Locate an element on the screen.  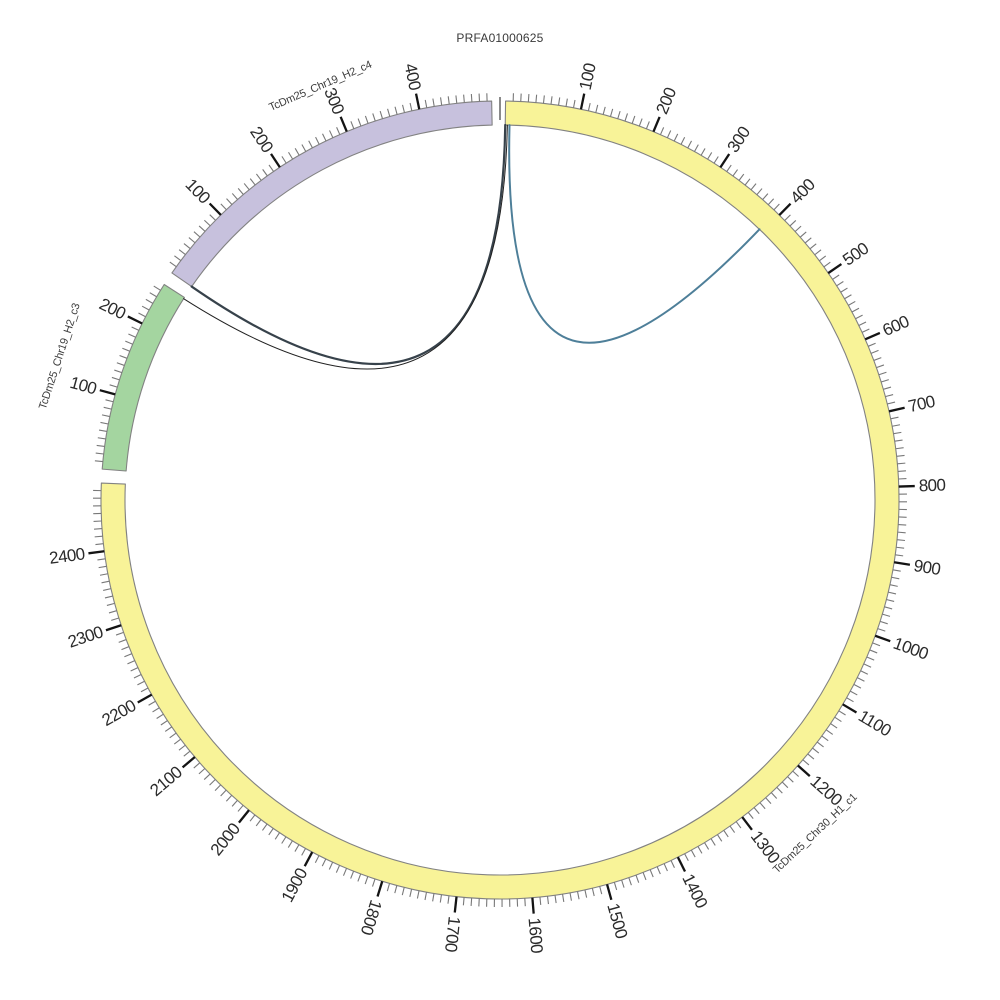
link-origin-to-c3-end is located at coordinates (345, 247).